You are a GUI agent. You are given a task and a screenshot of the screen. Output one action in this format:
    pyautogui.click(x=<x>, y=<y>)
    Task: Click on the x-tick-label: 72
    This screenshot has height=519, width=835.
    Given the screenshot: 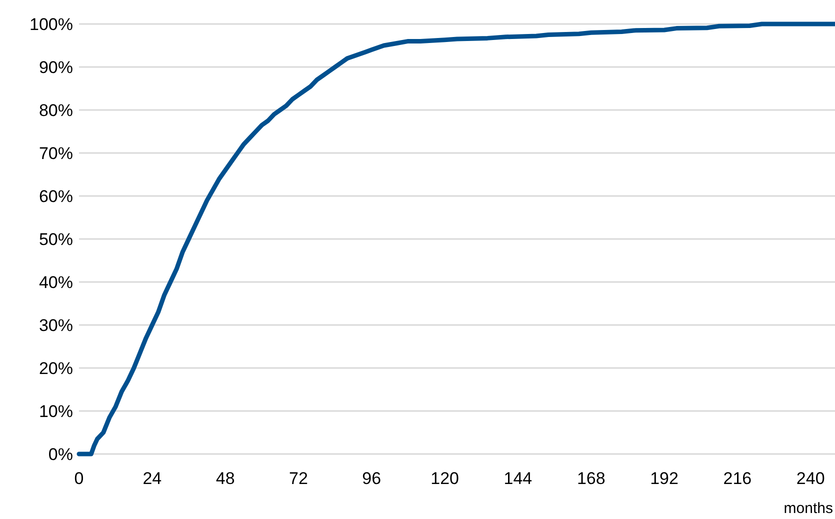 What is the action you would take?
    pyautogui.click(x=298, y=478)
    